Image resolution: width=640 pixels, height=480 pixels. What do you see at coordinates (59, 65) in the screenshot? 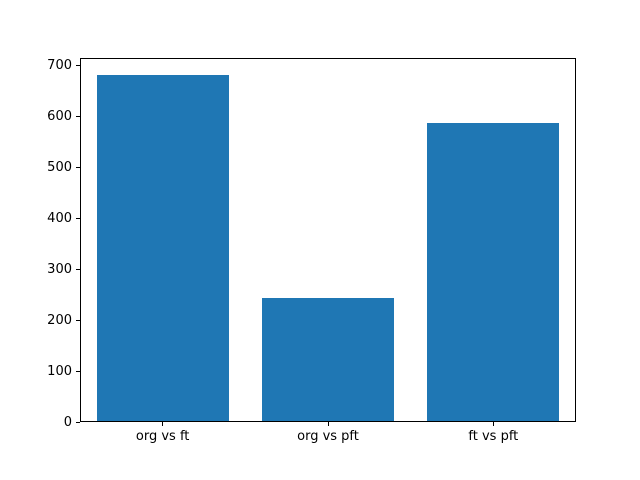
I see `y-tick-label: 700` at bounding box center [59, 65].